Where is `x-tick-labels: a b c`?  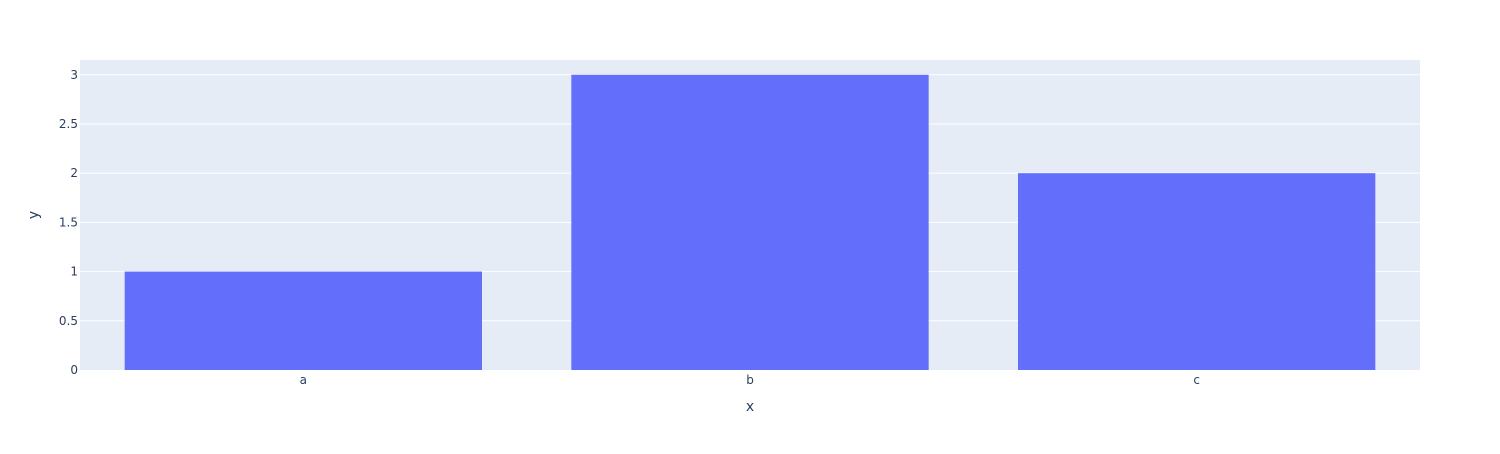
x-tick-labels: a b c is located at coordinates (750, 380).